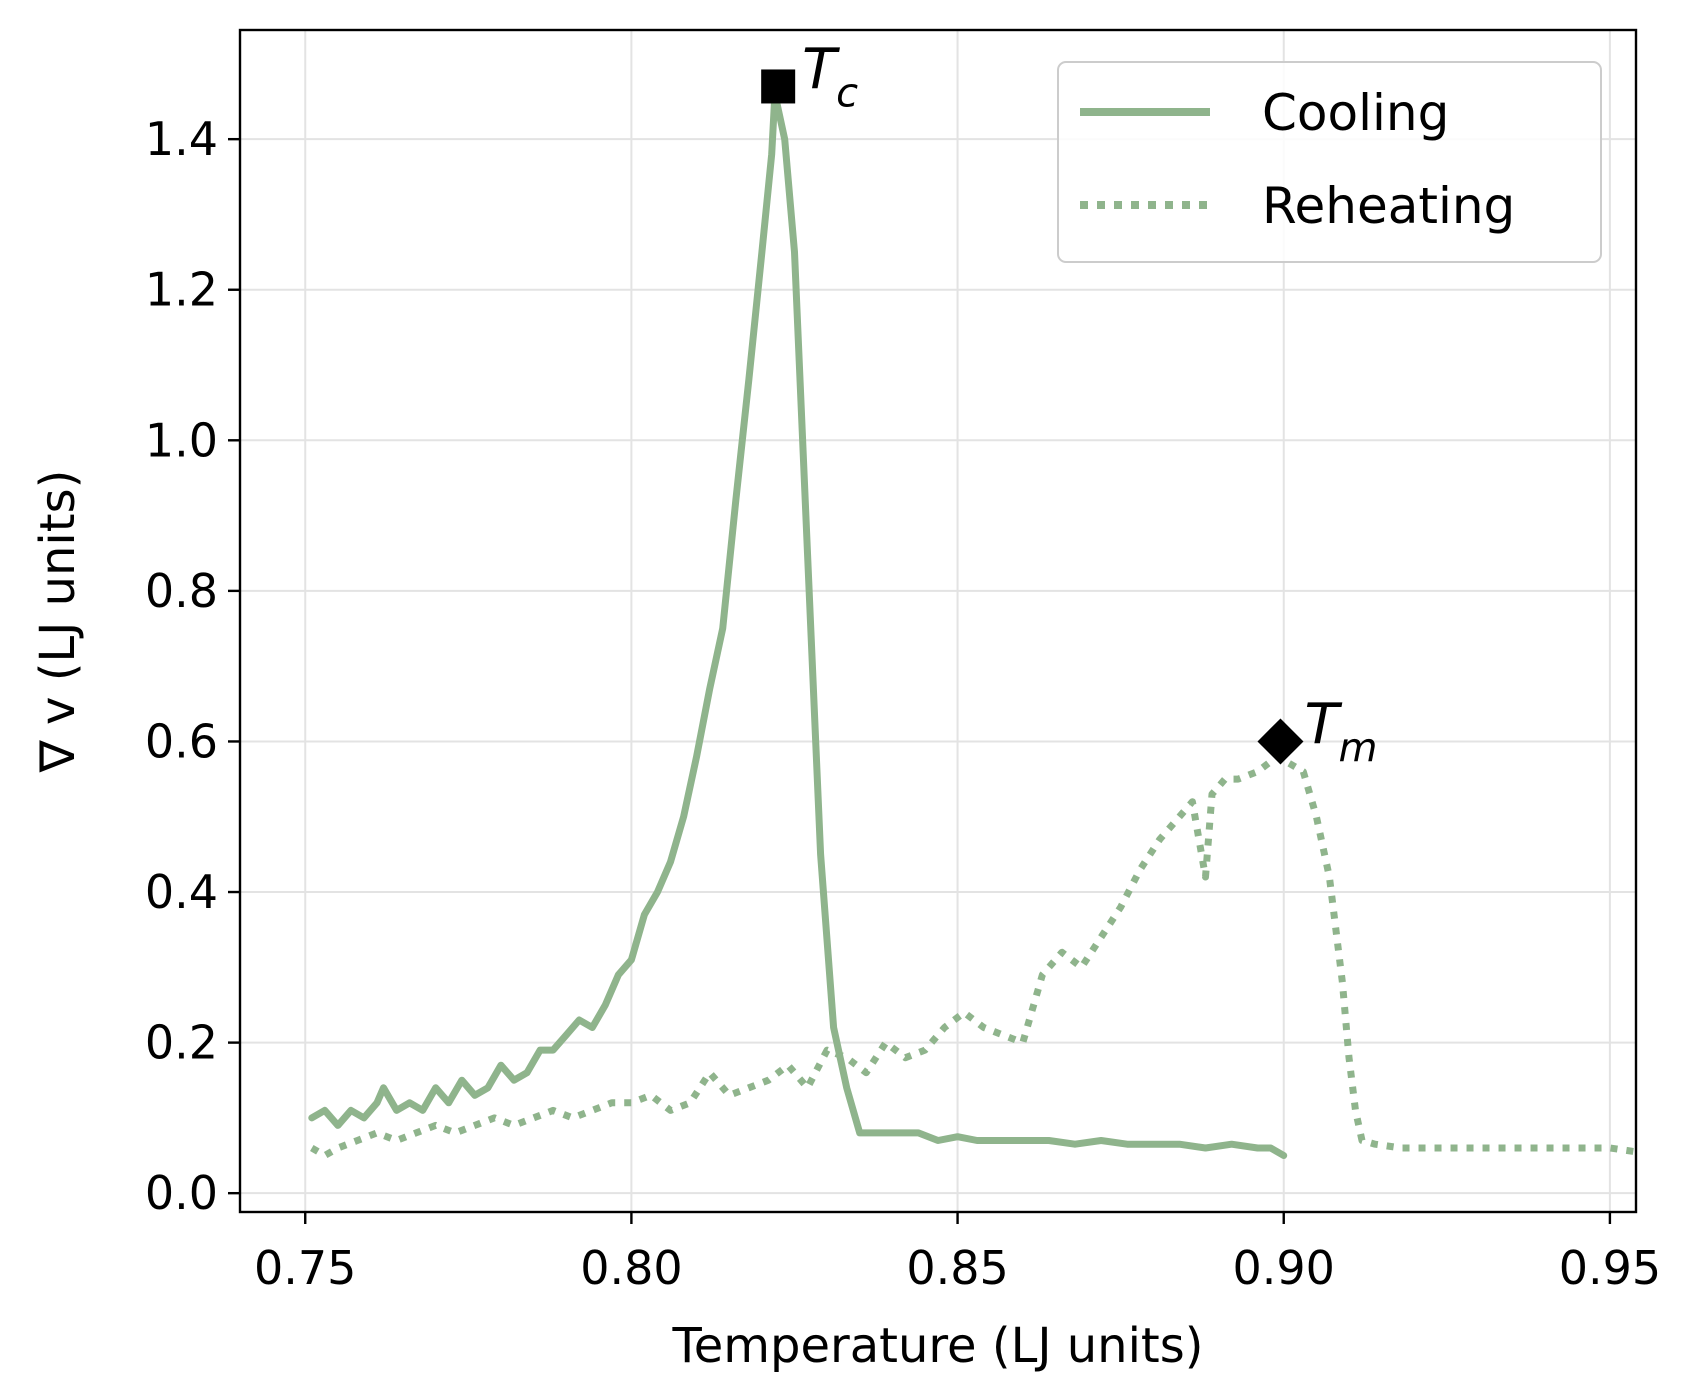 The height and width of the screenshot is (1398, 1698). Describe the element at coordinates (181, 1193) in the screenshot. I see `y-tick-label: 0.0` at that location.